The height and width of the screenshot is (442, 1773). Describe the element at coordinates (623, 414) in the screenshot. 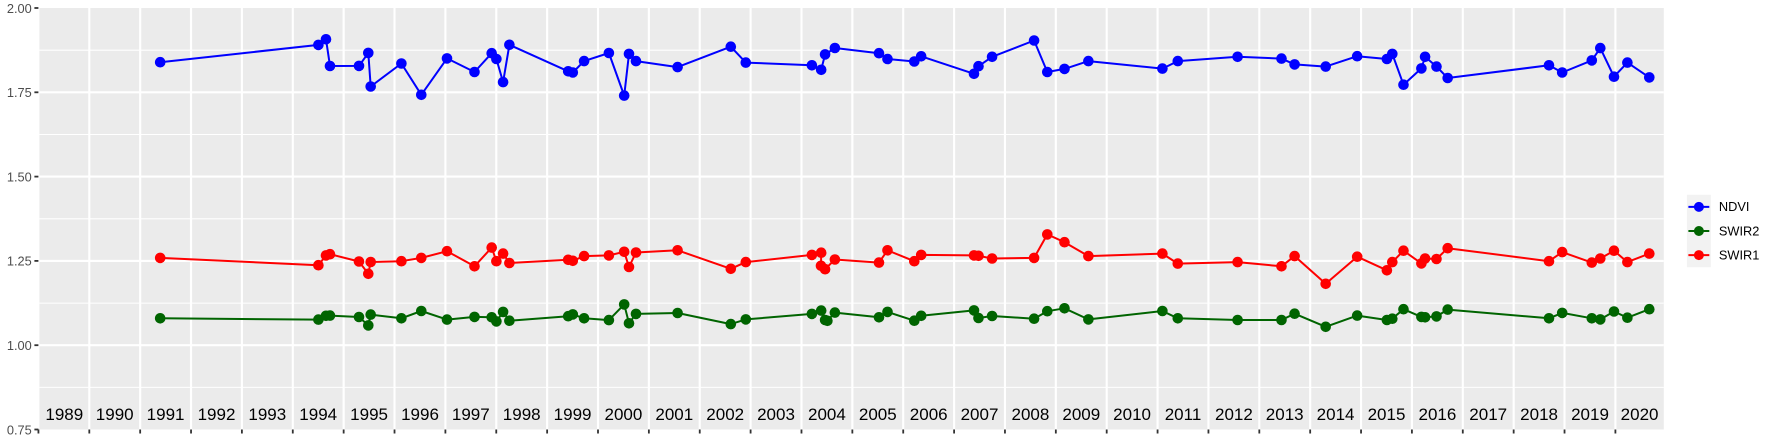

I see `svg-text: 2000` at that location.